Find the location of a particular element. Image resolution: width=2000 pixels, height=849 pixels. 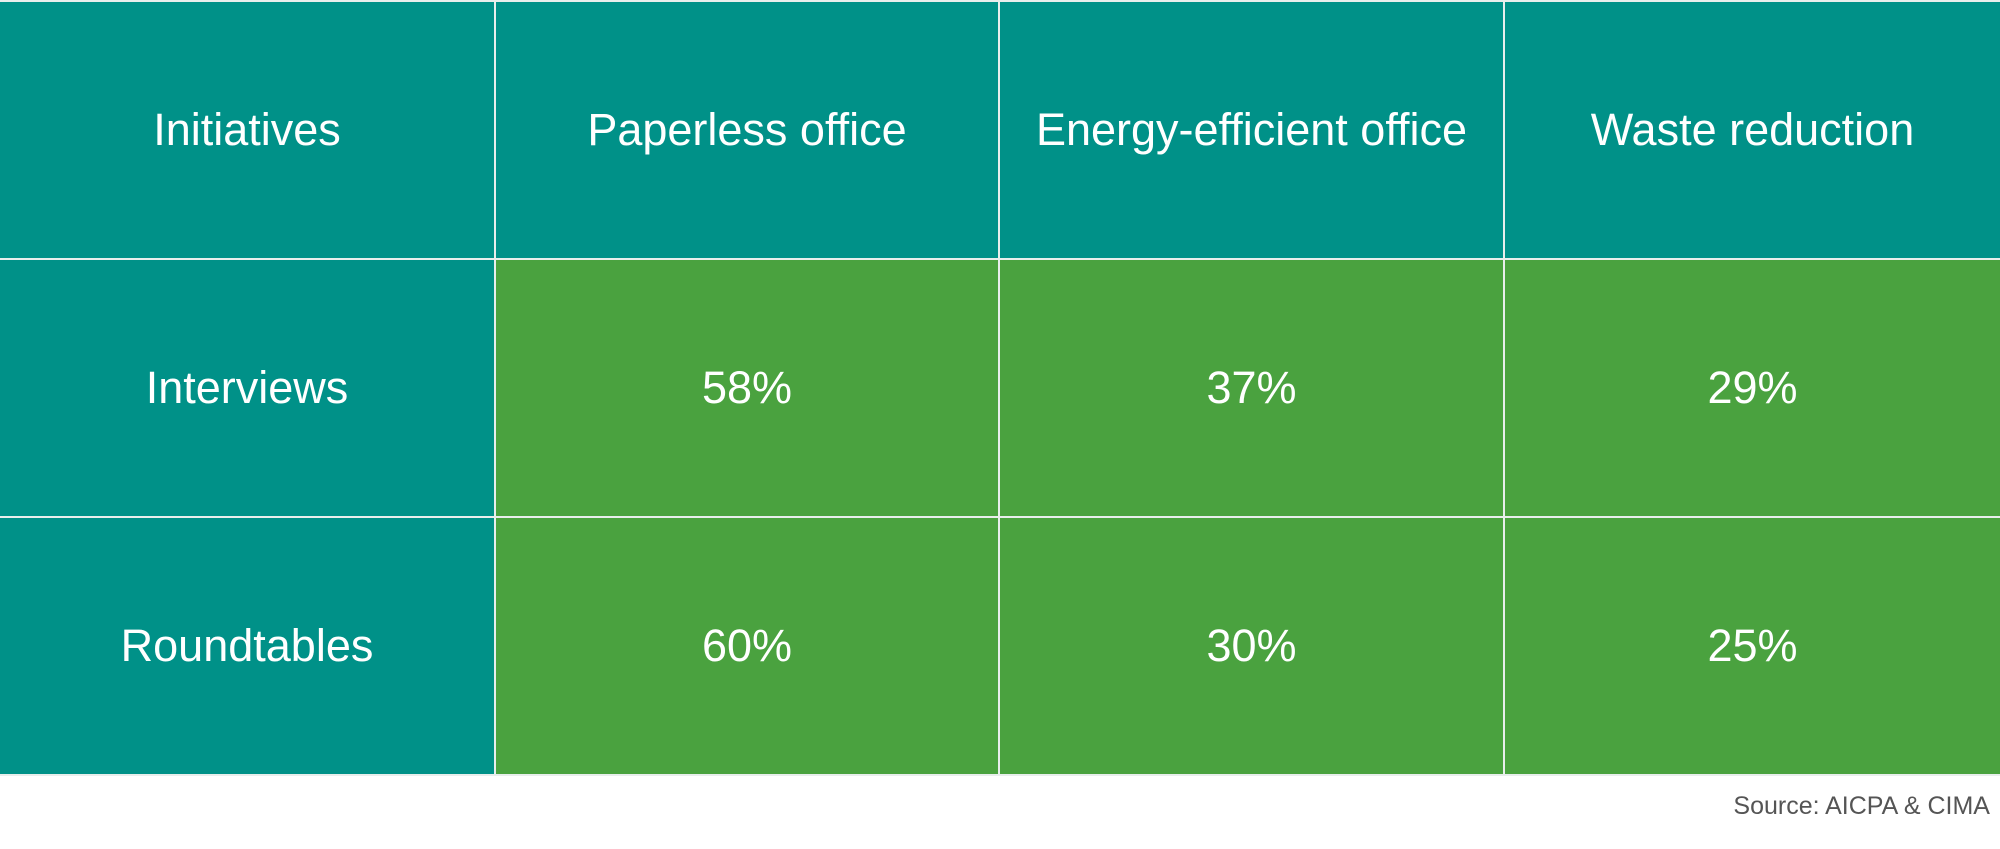

value-cell: 29% is located at coordinates (1751, 388).